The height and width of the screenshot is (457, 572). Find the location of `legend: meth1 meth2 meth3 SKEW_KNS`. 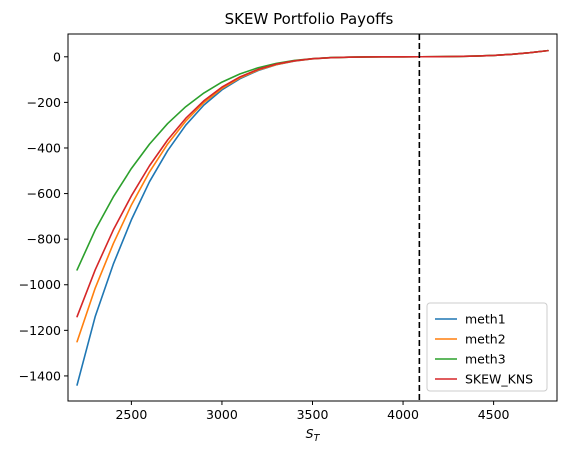

legend: meth1 meth2 meth3 SKEW_KNS is located at coordinates (487, 347).